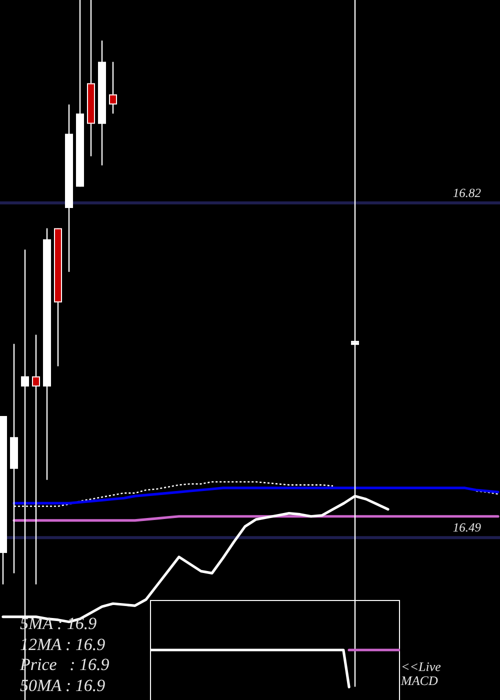 This screenshot has height=700, width=500. I want to click on ref-line-label: 16.82, so click(466, 193).